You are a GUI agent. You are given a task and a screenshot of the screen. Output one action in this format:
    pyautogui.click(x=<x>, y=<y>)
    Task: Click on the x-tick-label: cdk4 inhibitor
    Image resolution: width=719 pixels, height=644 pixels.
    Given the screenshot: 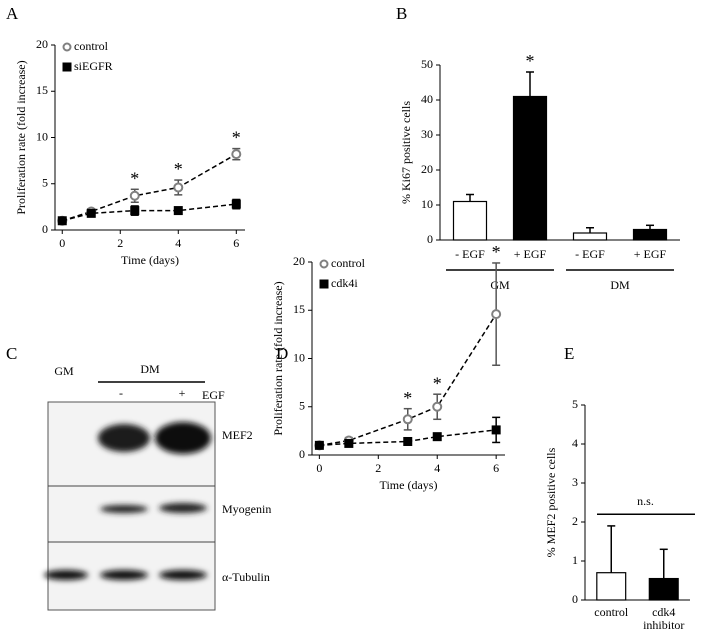 What is the action you would take?
    pyautogui.click(x=664, y=619)
    